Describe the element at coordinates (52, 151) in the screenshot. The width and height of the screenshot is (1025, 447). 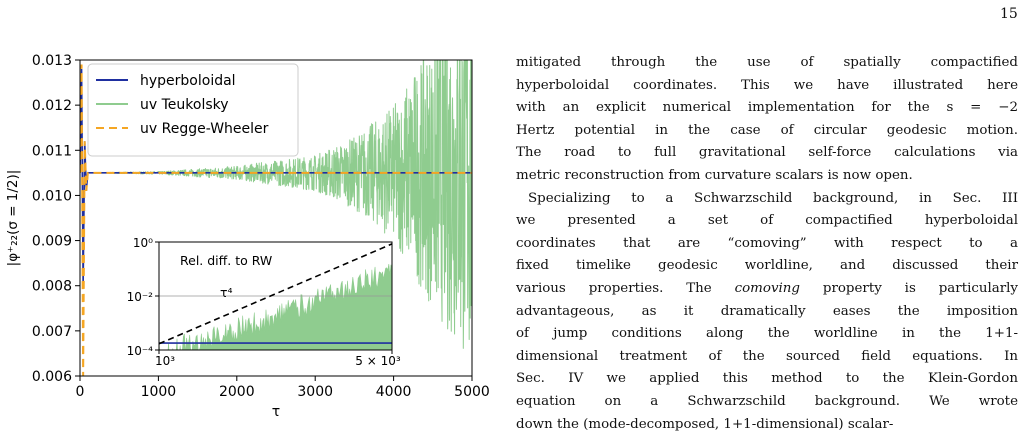
I see `y-tick-label: 0.011` at that location.